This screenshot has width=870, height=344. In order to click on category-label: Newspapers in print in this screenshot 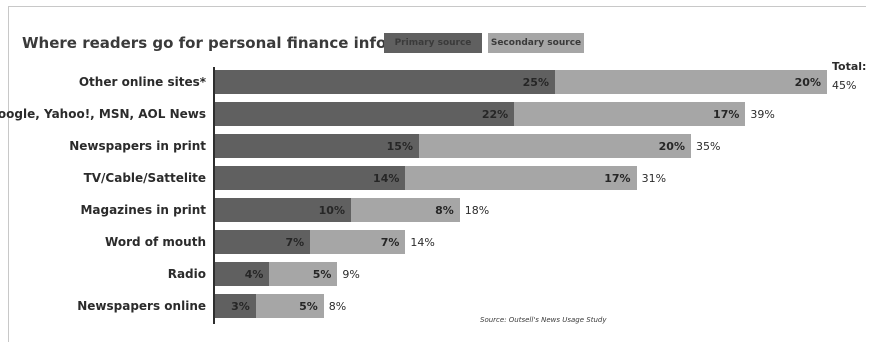, I will do `click(137, 146)`.